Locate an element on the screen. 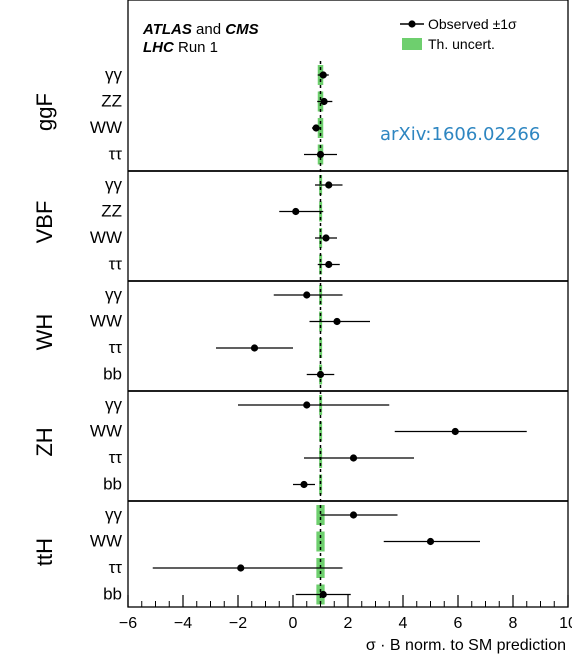  x-tick-label: 4 is located at coordinates (403, 623).